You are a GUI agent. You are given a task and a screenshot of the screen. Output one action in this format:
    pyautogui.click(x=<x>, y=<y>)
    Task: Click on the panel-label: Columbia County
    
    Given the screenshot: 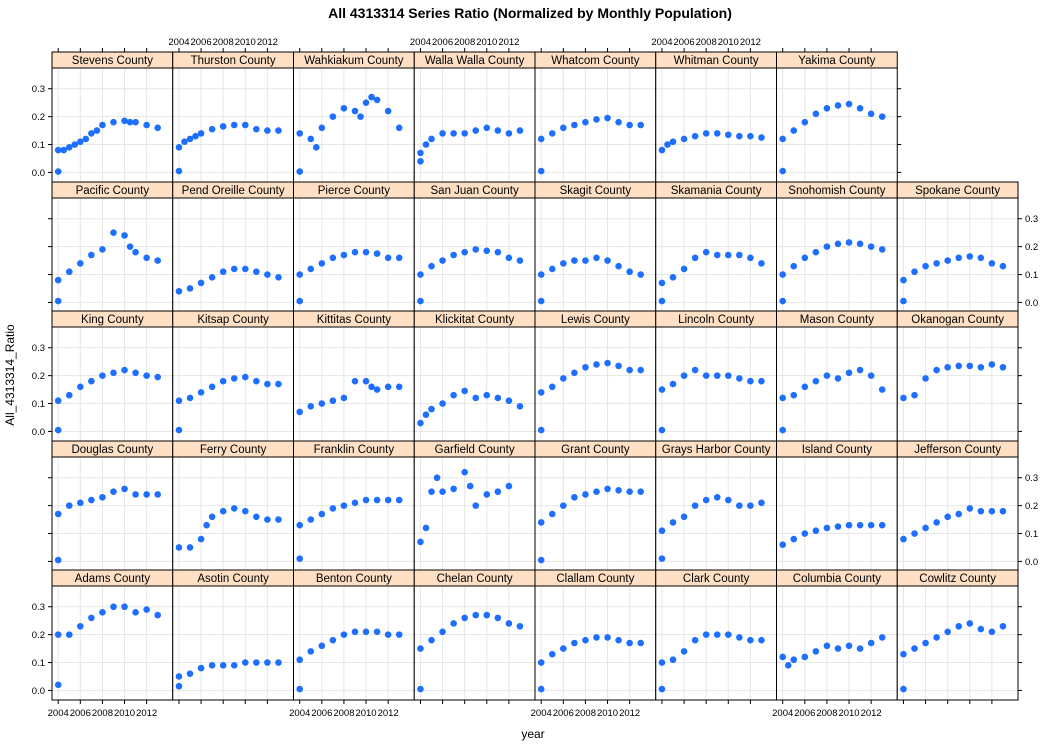 What is the action you would take?
    pyautogui.click(x=837, y=579)
    